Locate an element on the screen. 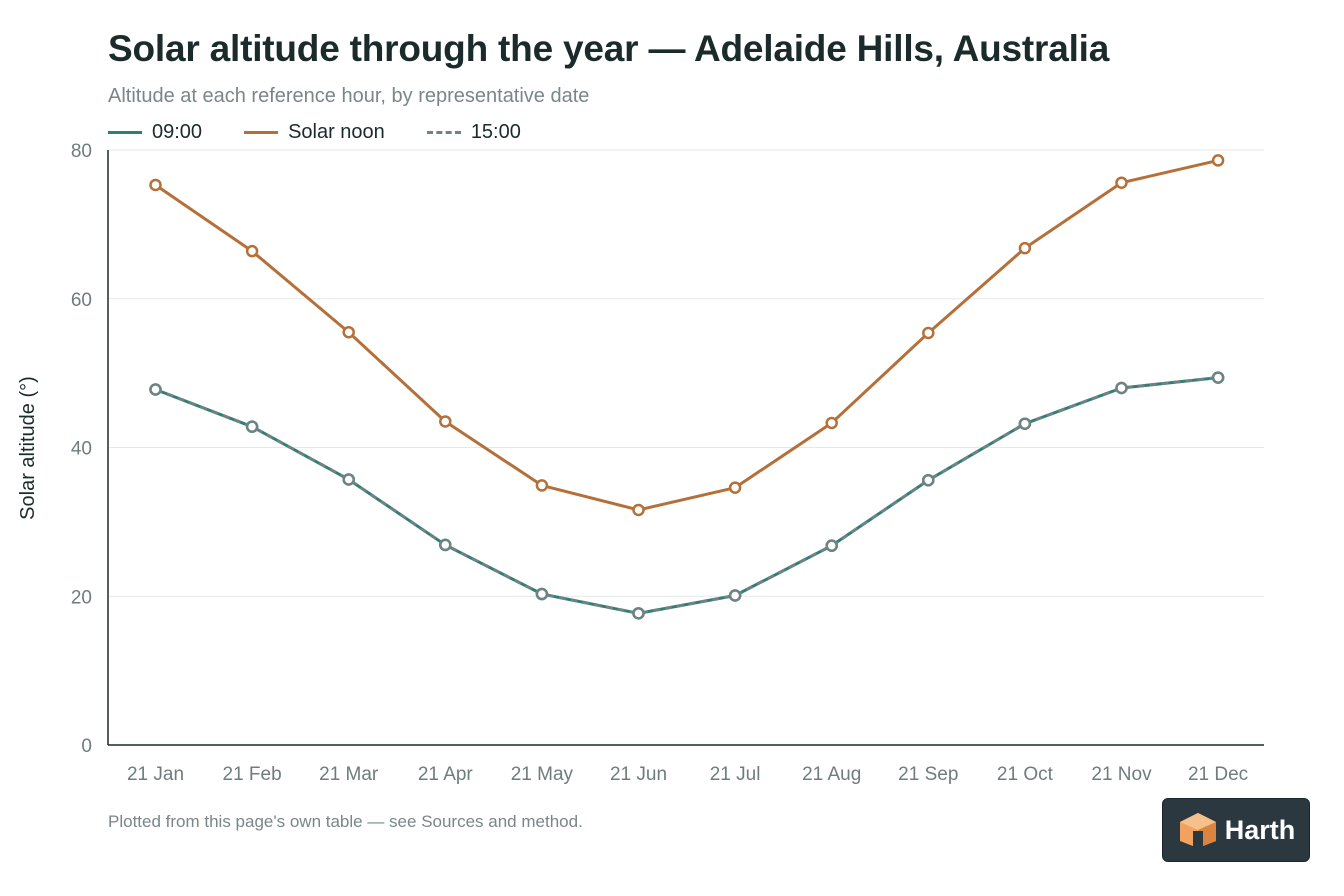 The width and height of the screenshot is (1344, 896). legend-item-noon: Solar noon is located at coordinates (314, 132).